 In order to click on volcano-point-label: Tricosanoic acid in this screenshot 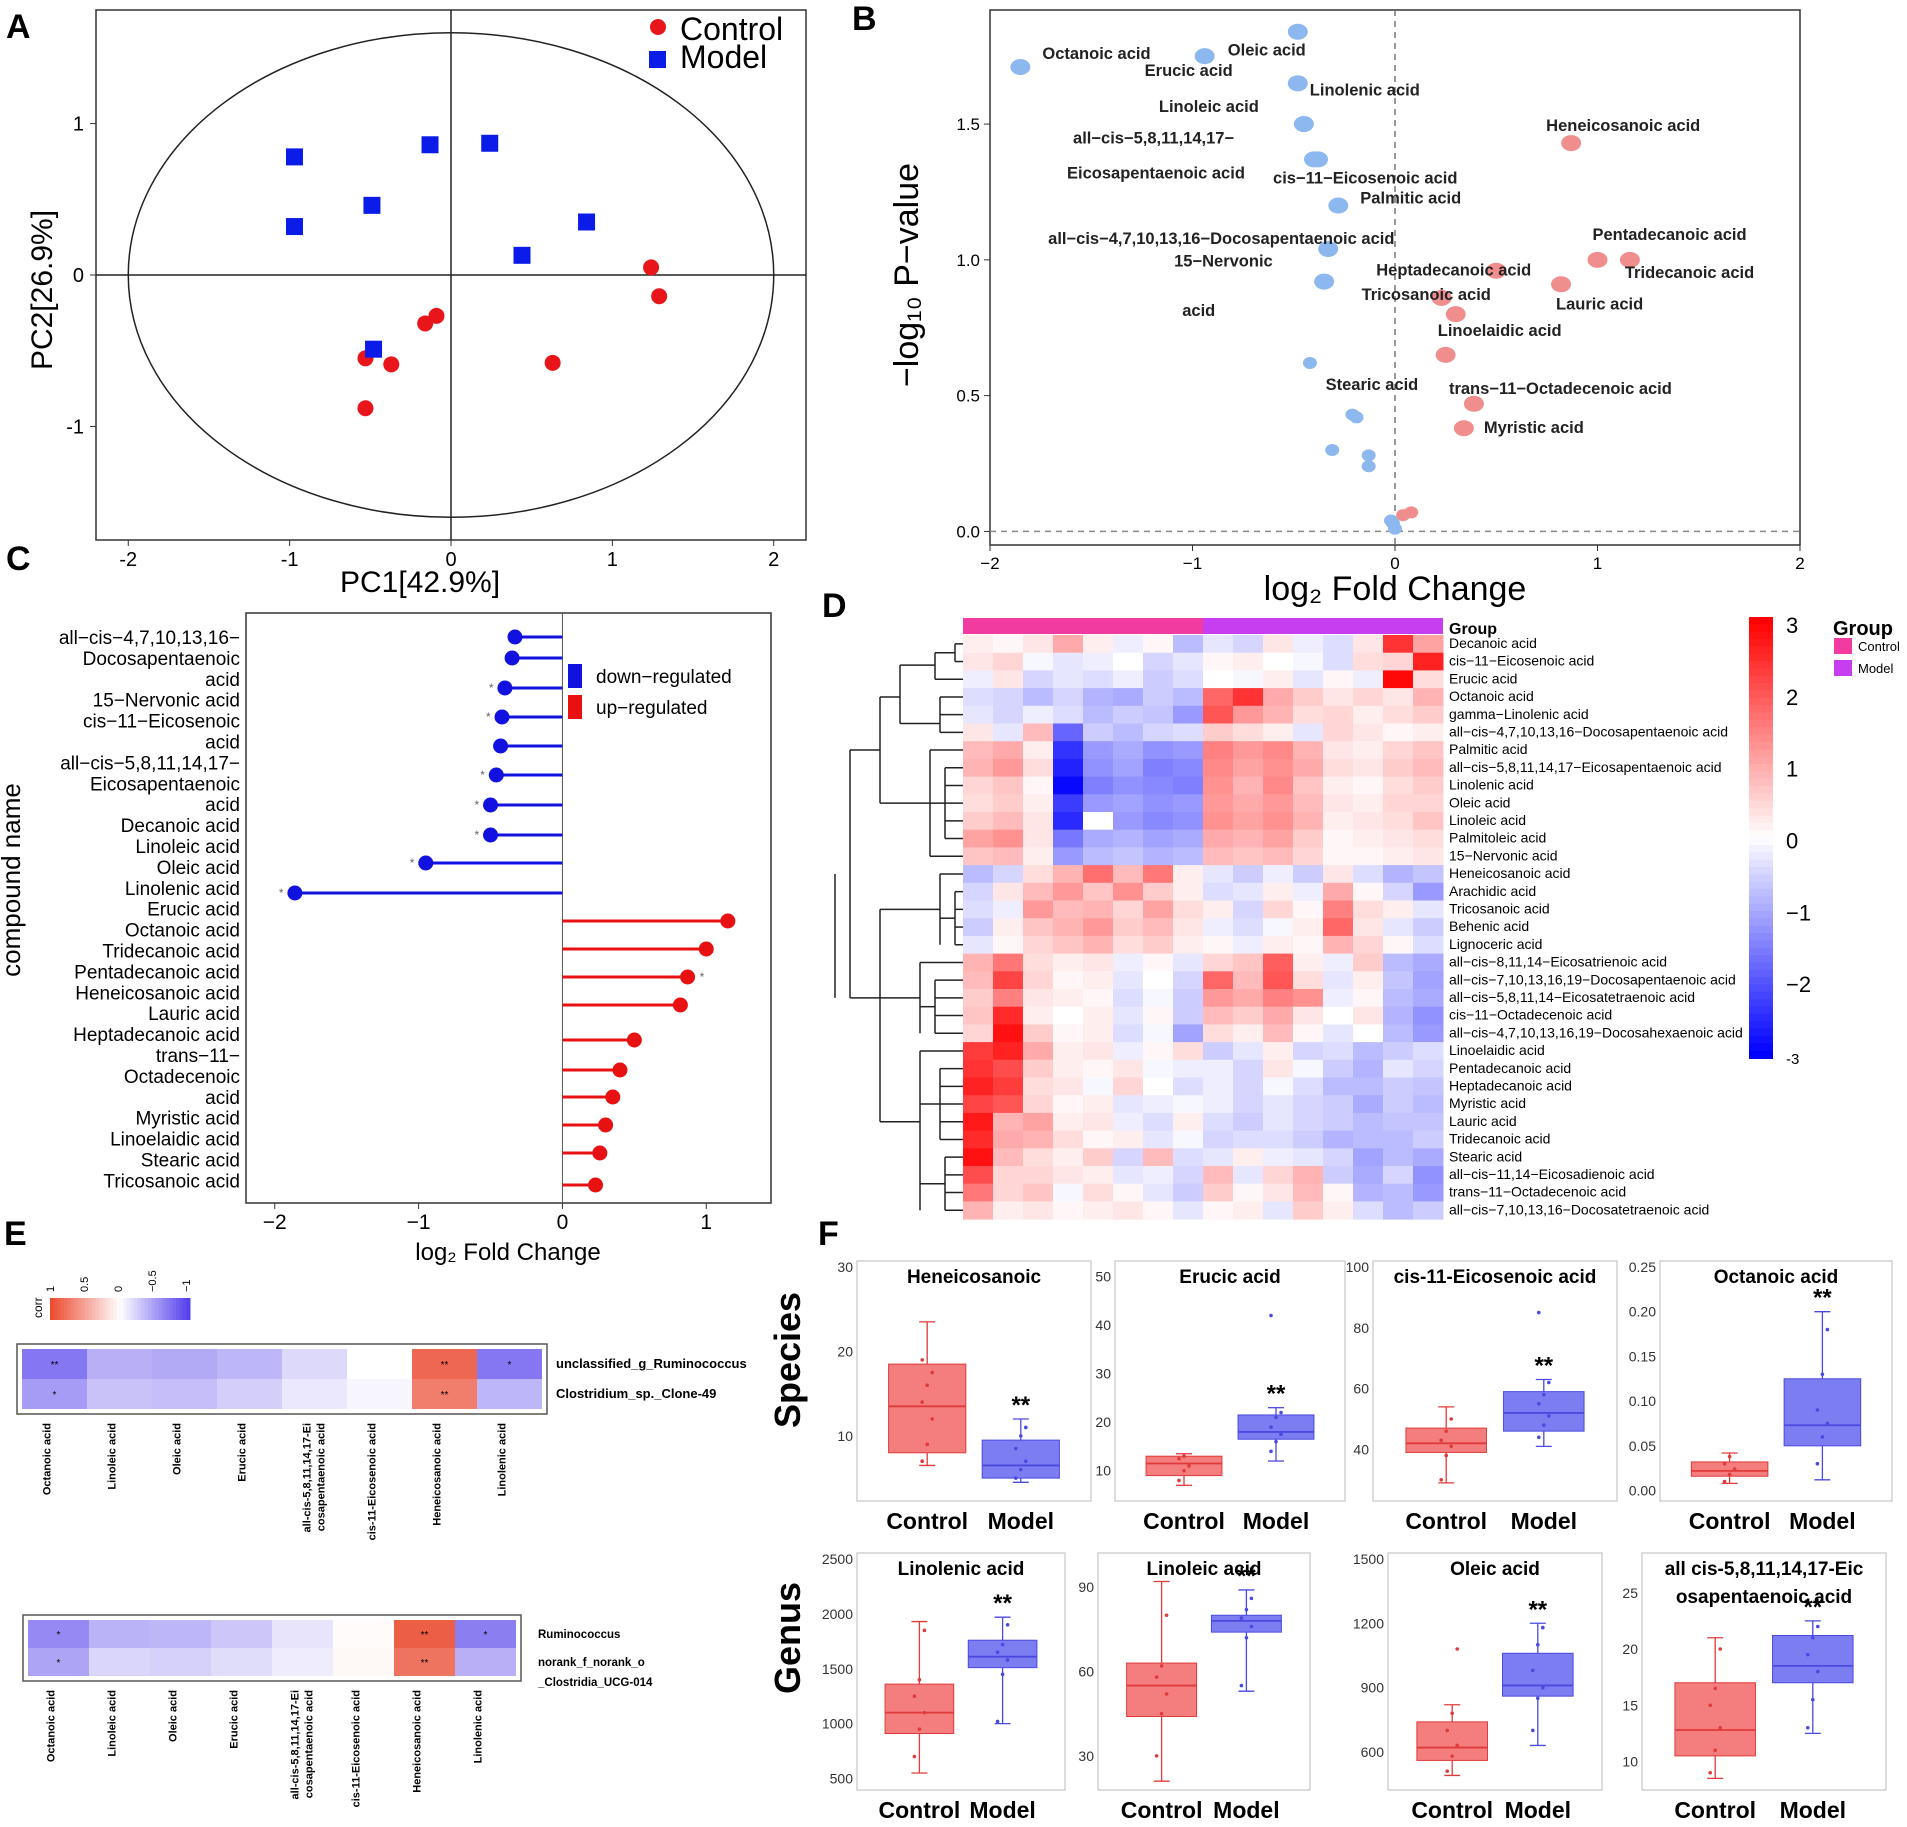, I will do `click(1426, 295)`.